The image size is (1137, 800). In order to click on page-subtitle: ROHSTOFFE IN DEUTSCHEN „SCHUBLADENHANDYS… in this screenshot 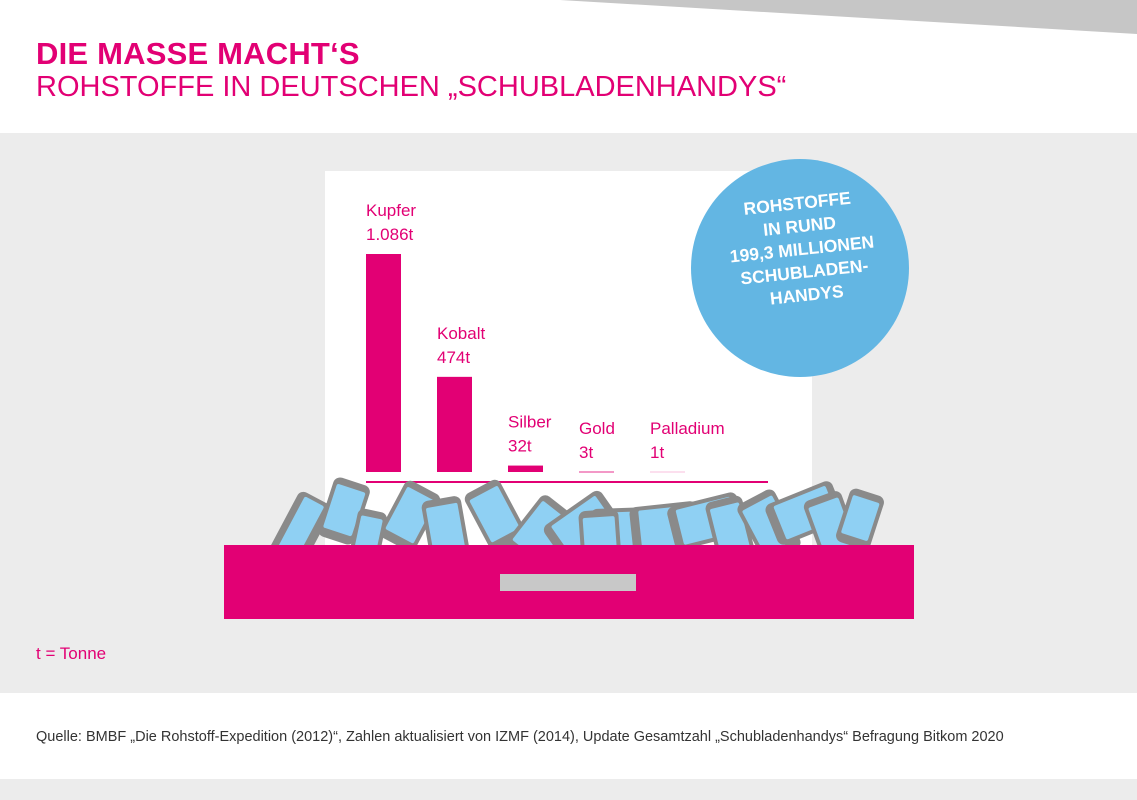, I will do `click(411, 87)`.